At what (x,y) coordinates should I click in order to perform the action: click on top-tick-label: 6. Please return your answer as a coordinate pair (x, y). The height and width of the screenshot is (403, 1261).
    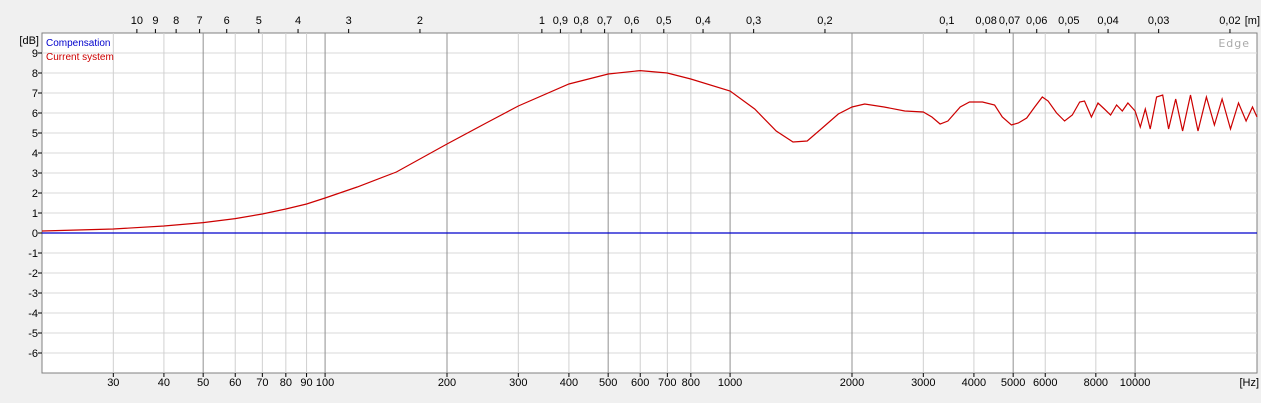
    Looking at the image, I should click on (227, 21).